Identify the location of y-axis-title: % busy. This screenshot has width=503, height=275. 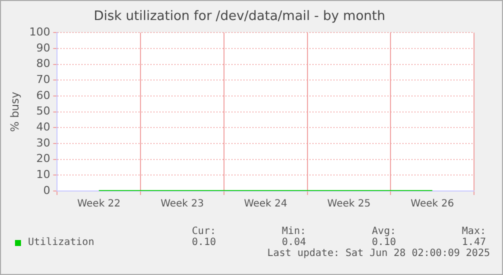
(15, 111).